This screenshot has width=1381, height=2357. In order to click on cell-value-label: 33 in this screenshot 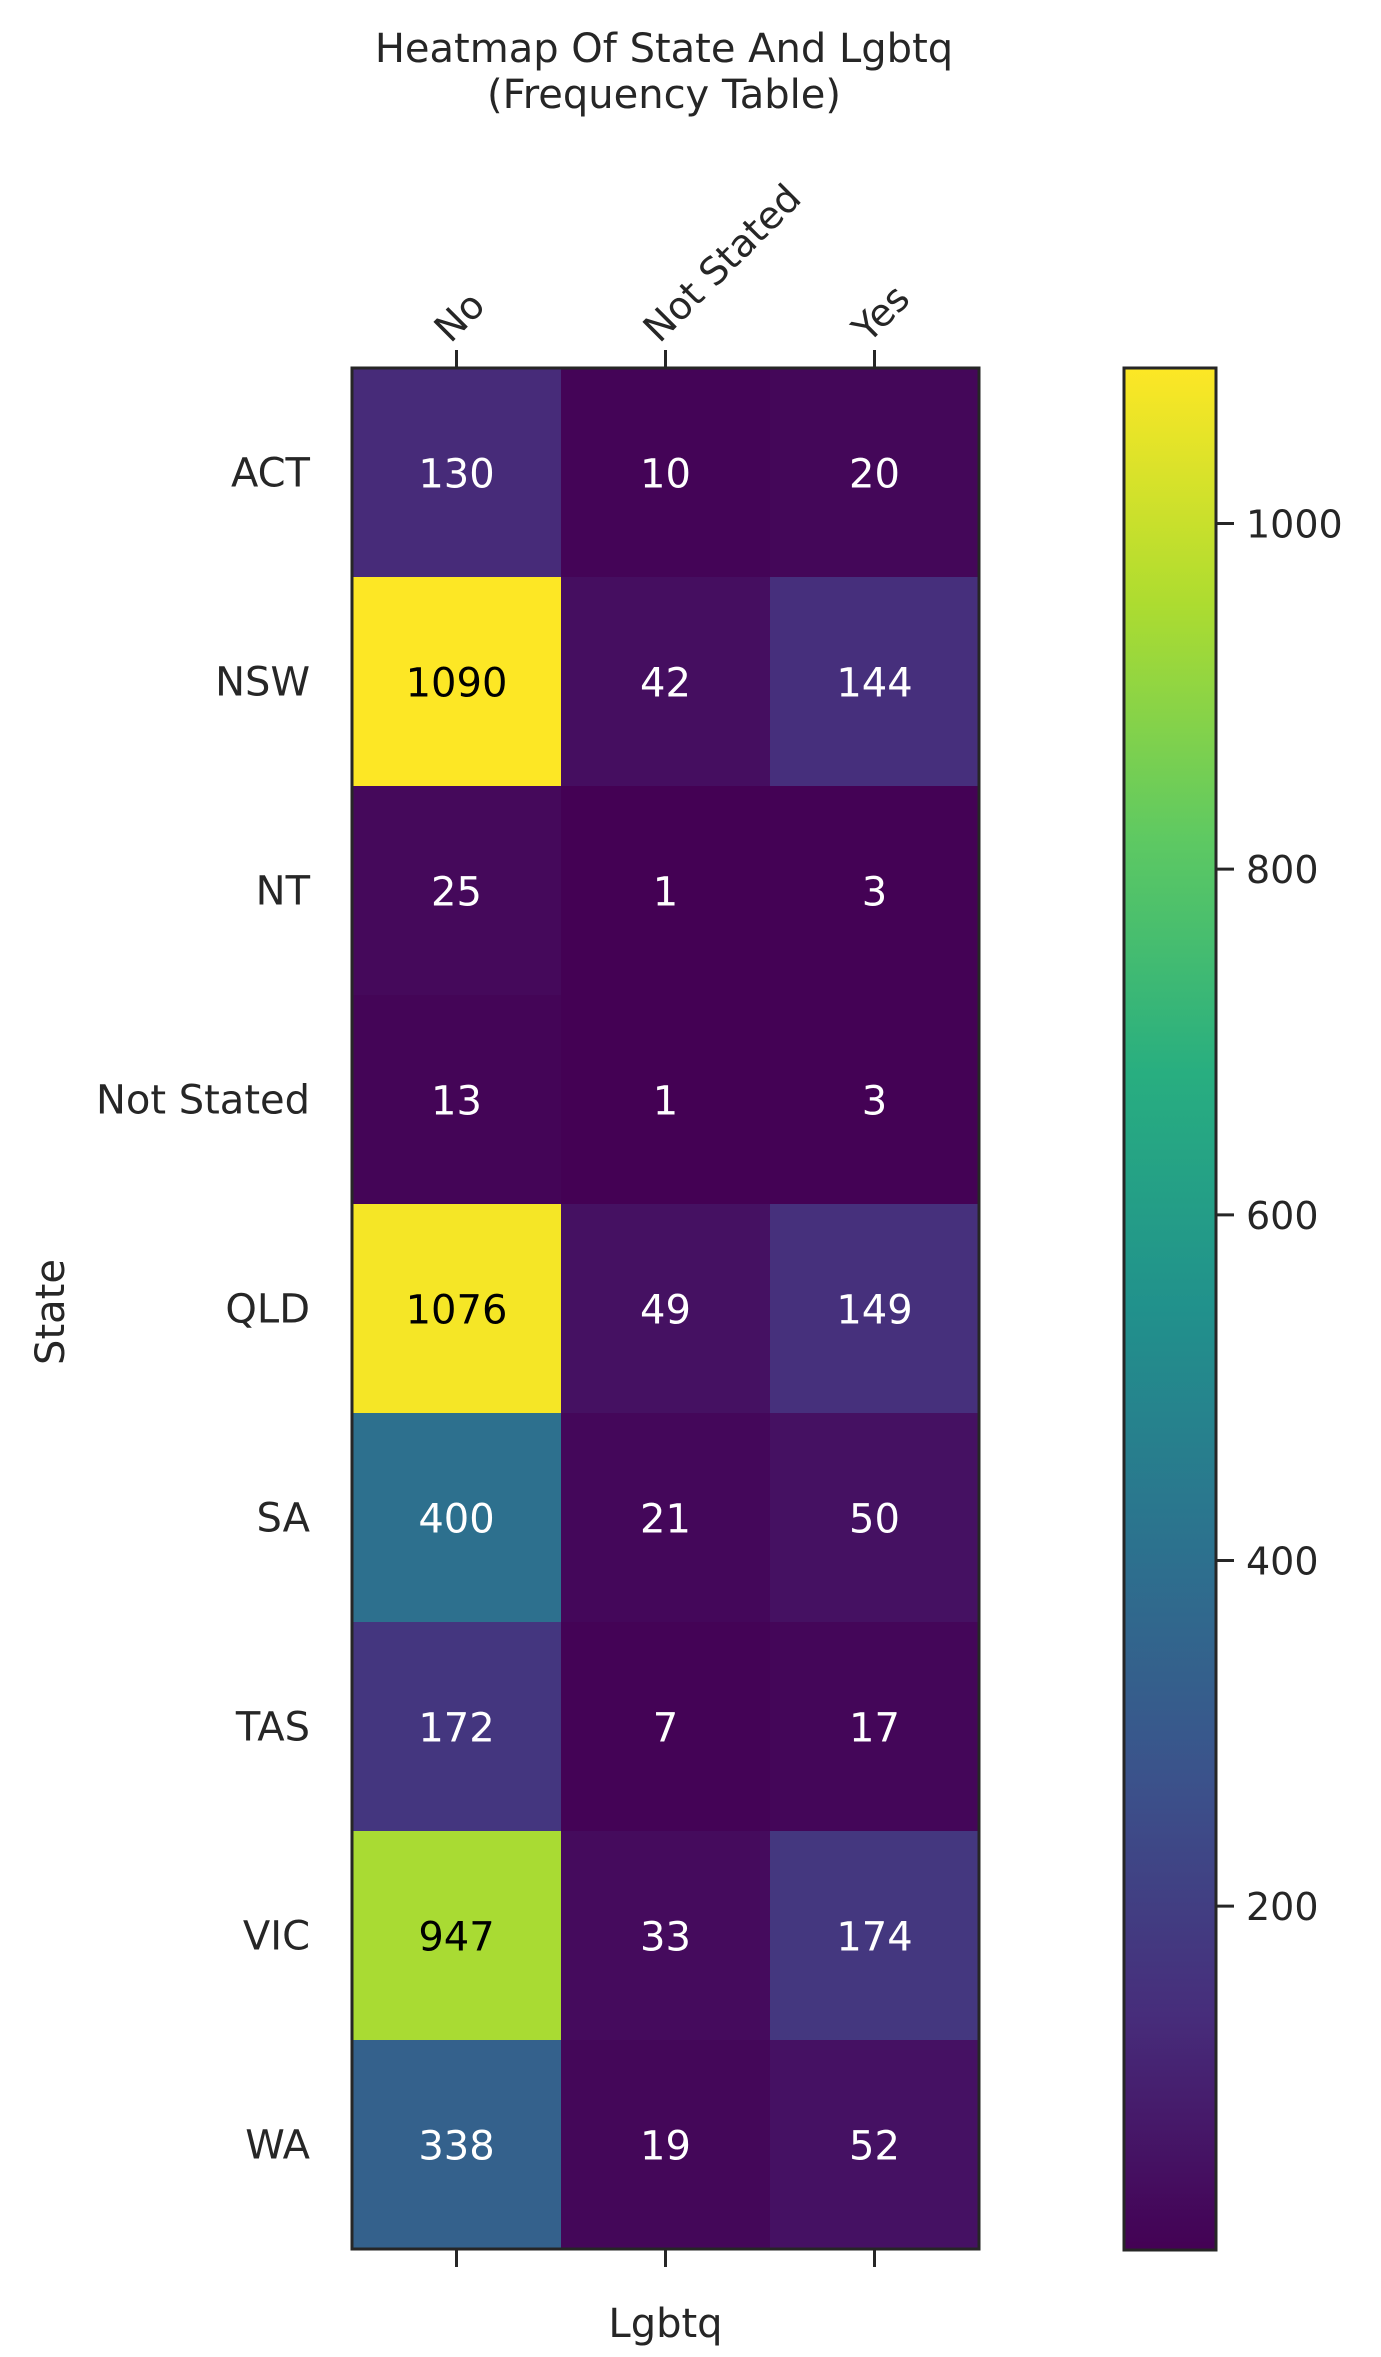, I will do `click(665, 1938)`.